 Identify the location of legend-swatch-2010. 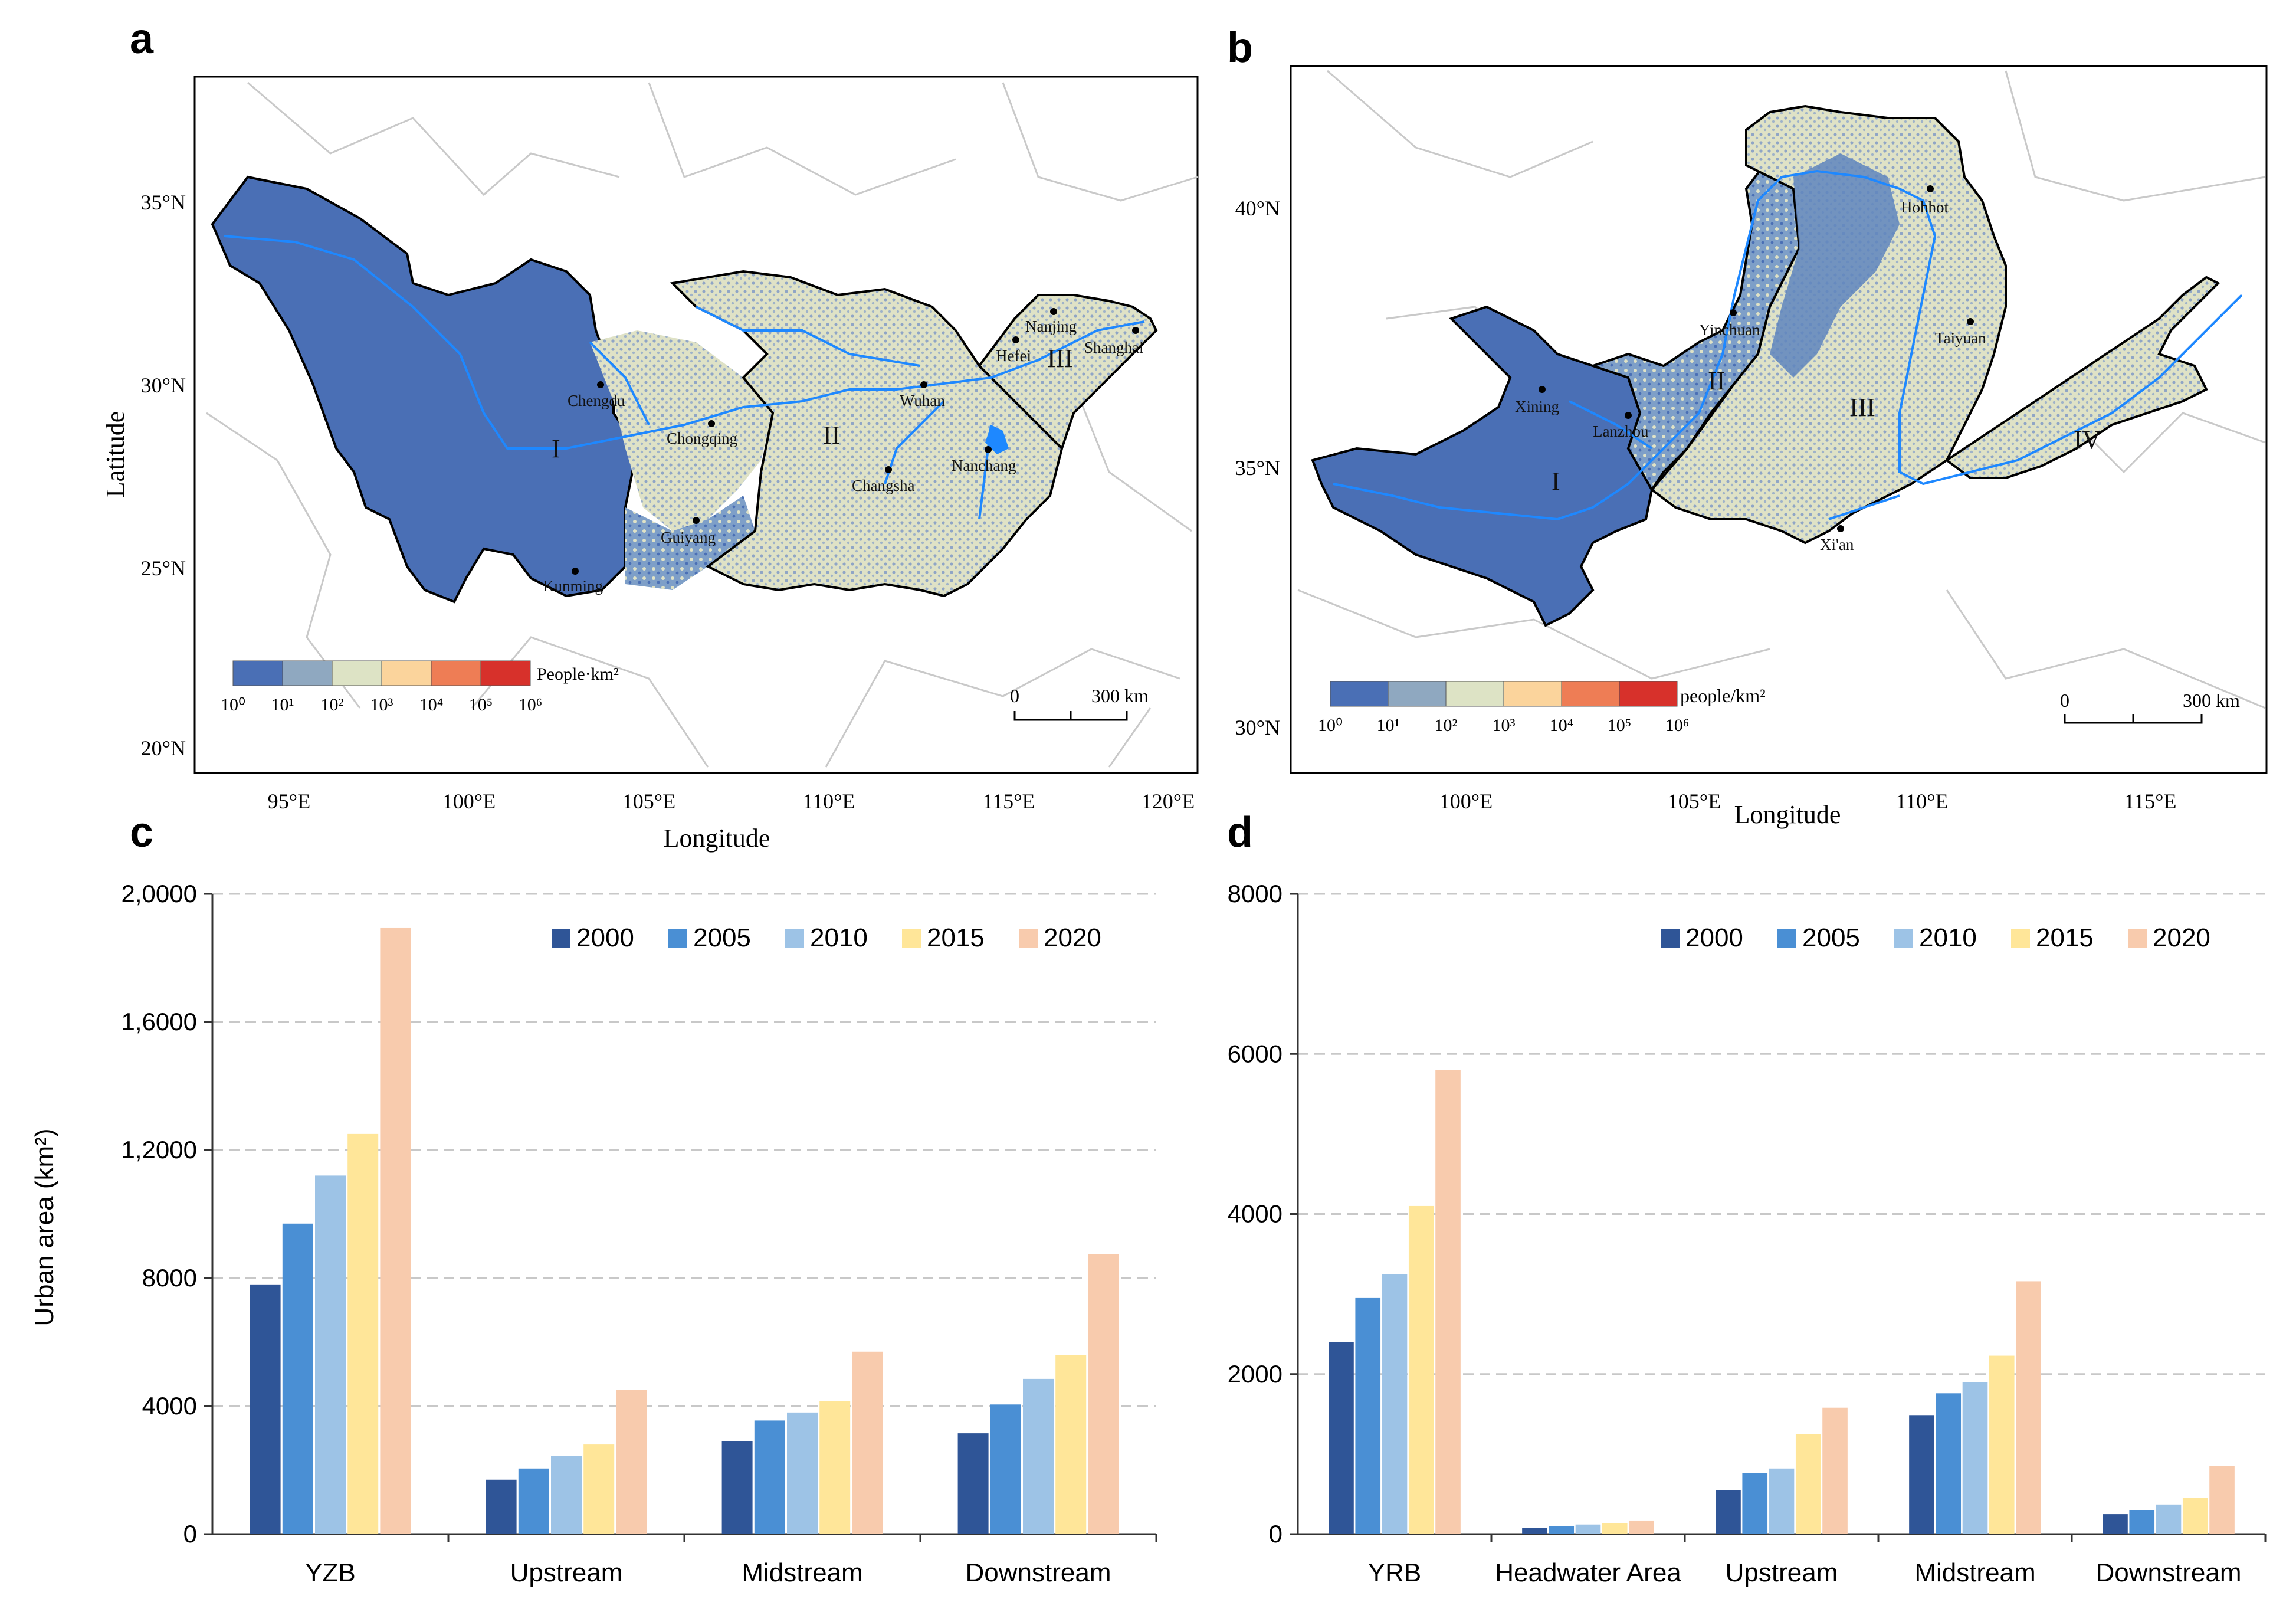
(794, 938).